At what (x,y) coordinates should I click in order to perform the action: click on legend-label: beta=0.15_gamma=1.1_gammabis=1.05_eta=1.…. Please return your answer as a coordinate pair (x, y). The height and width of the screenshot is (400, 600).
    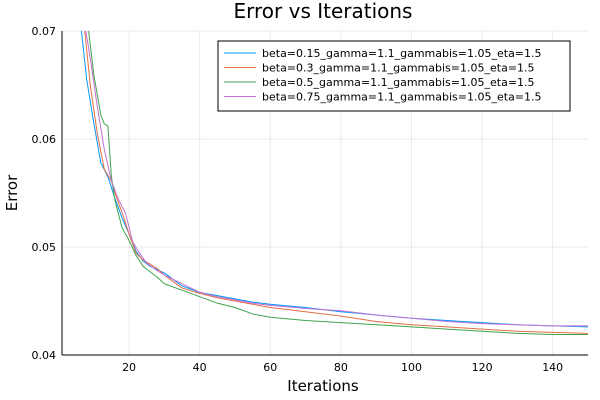
    Looking at the image, I should click on (402, 53).